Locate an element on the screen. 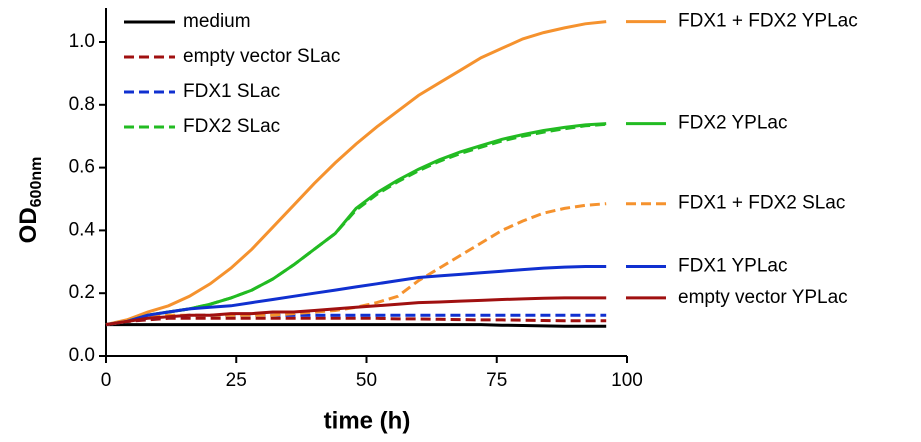 Image resolution: width=921 pixels, height=442 pixels. y-tick-label: 0.8 is located at coordinates (82, 104).